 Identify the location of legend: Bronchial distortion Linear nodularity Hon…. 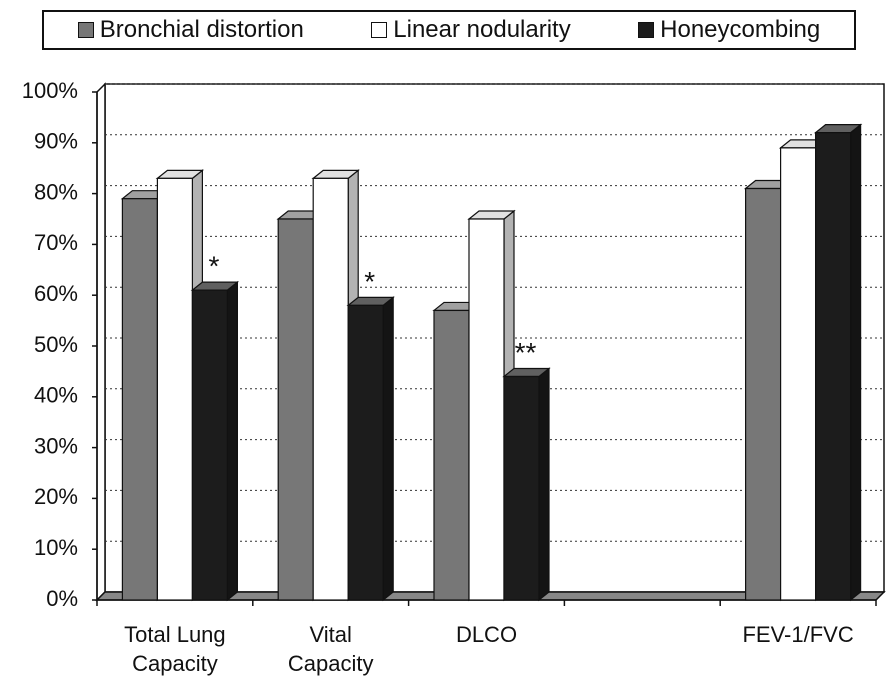
(449, 30).